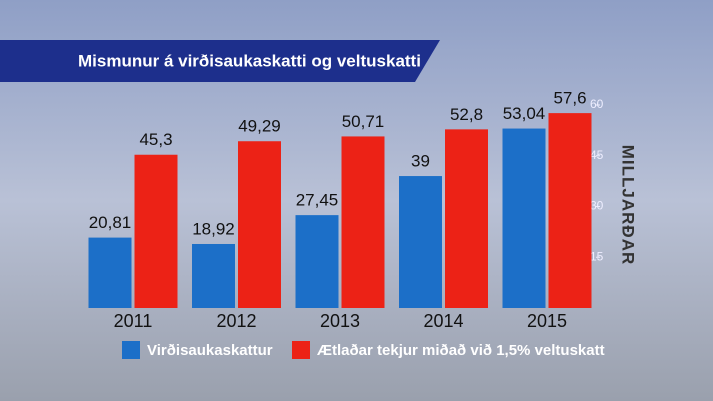  I want to click on data-label: 49,29, so click(259, 126).